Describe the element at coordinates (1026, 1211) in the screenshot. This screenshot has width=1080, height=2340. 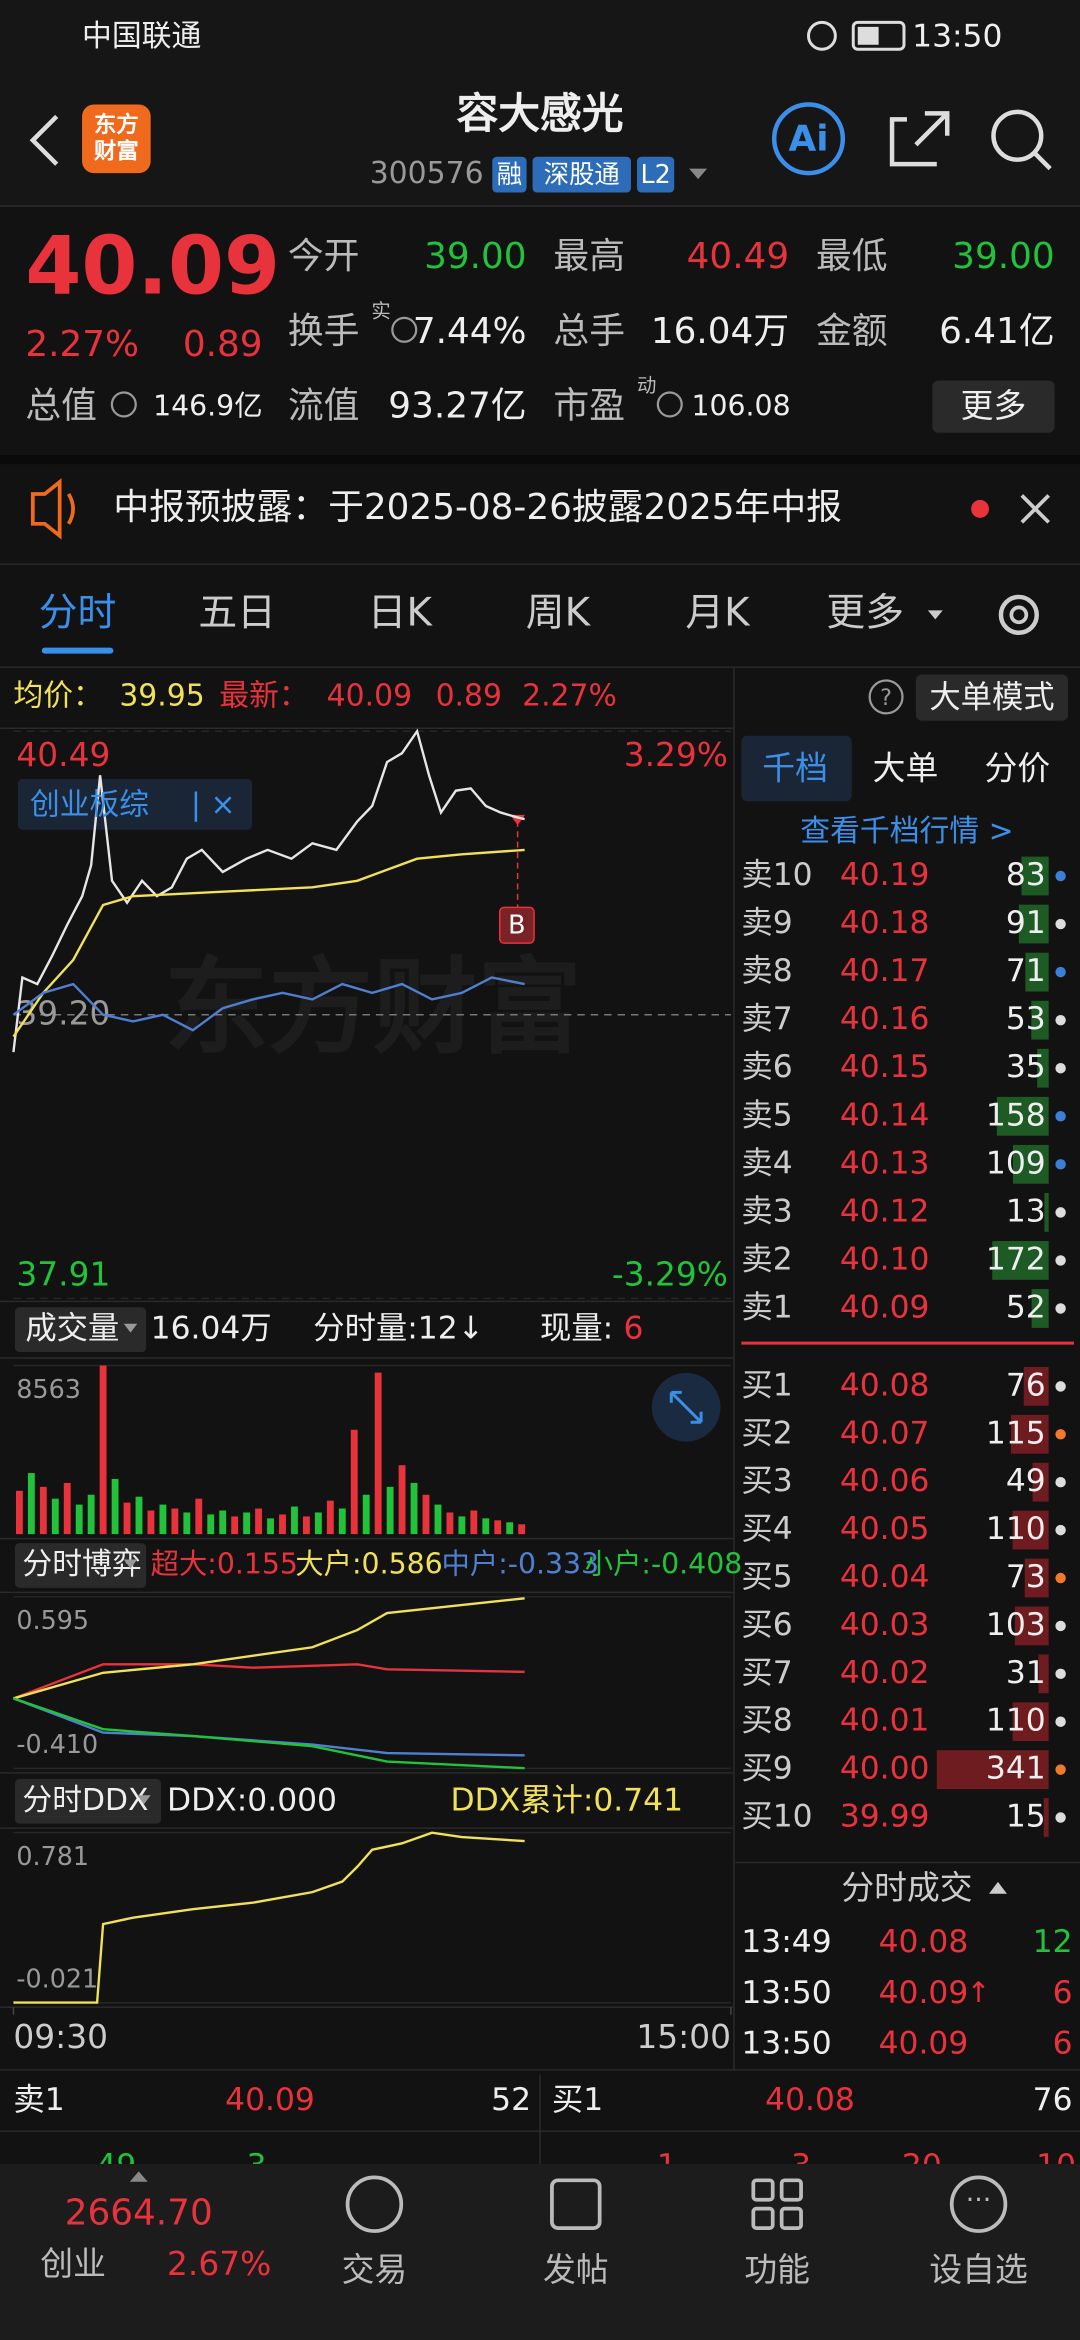
I see `book-volume: 13` at that location.